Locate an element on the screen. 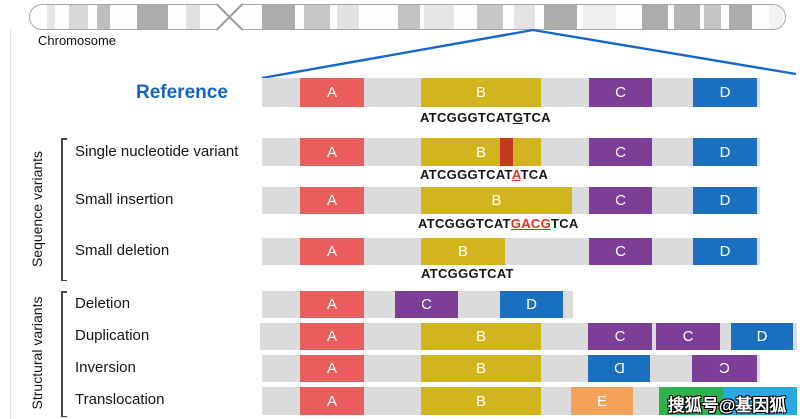 This screenshot has width=800, height=419. inversion-label: Inversion is located at coordinates (105, 367).